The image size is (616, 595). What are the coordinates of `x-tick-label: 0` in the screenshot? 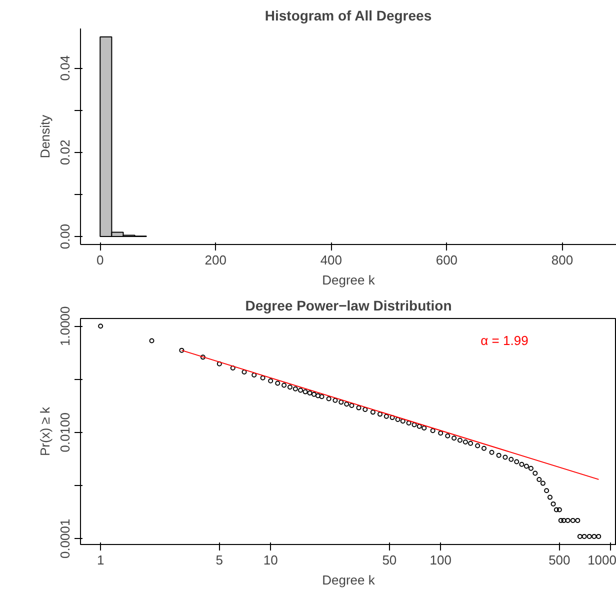 It's located at (100, 260).